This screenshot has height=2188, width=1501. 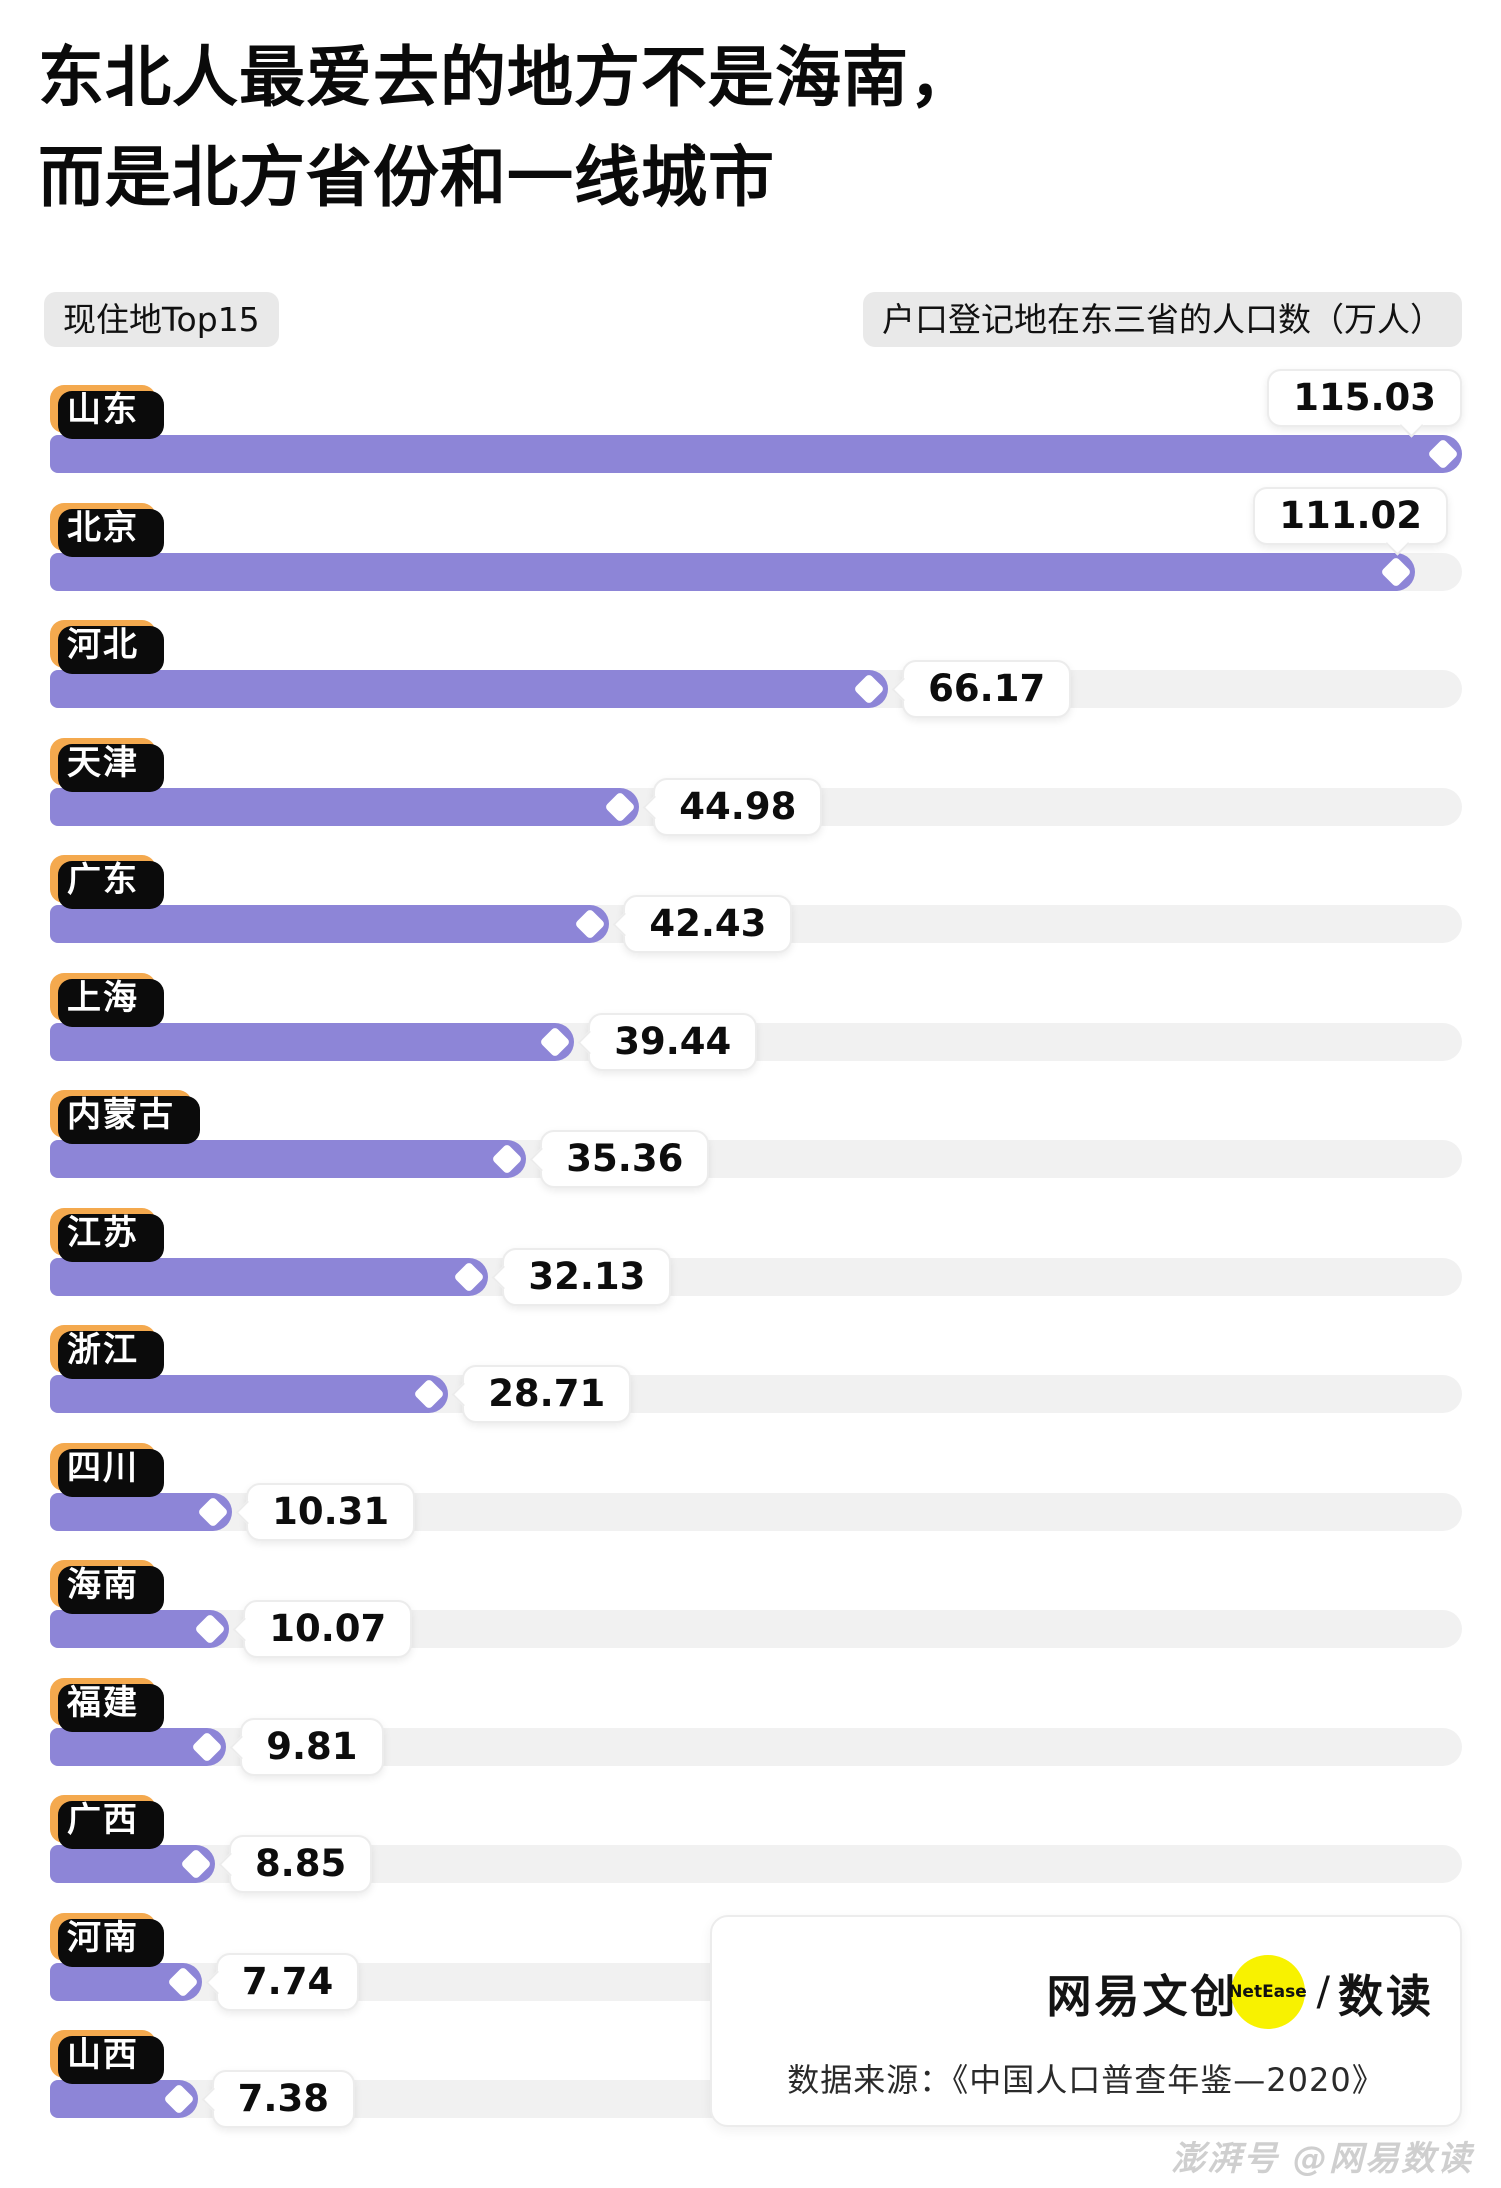 I want to click on data-source-text: 数据来源：《中国人口普查年鉴—2020》, so click(x=1086, y=2080).